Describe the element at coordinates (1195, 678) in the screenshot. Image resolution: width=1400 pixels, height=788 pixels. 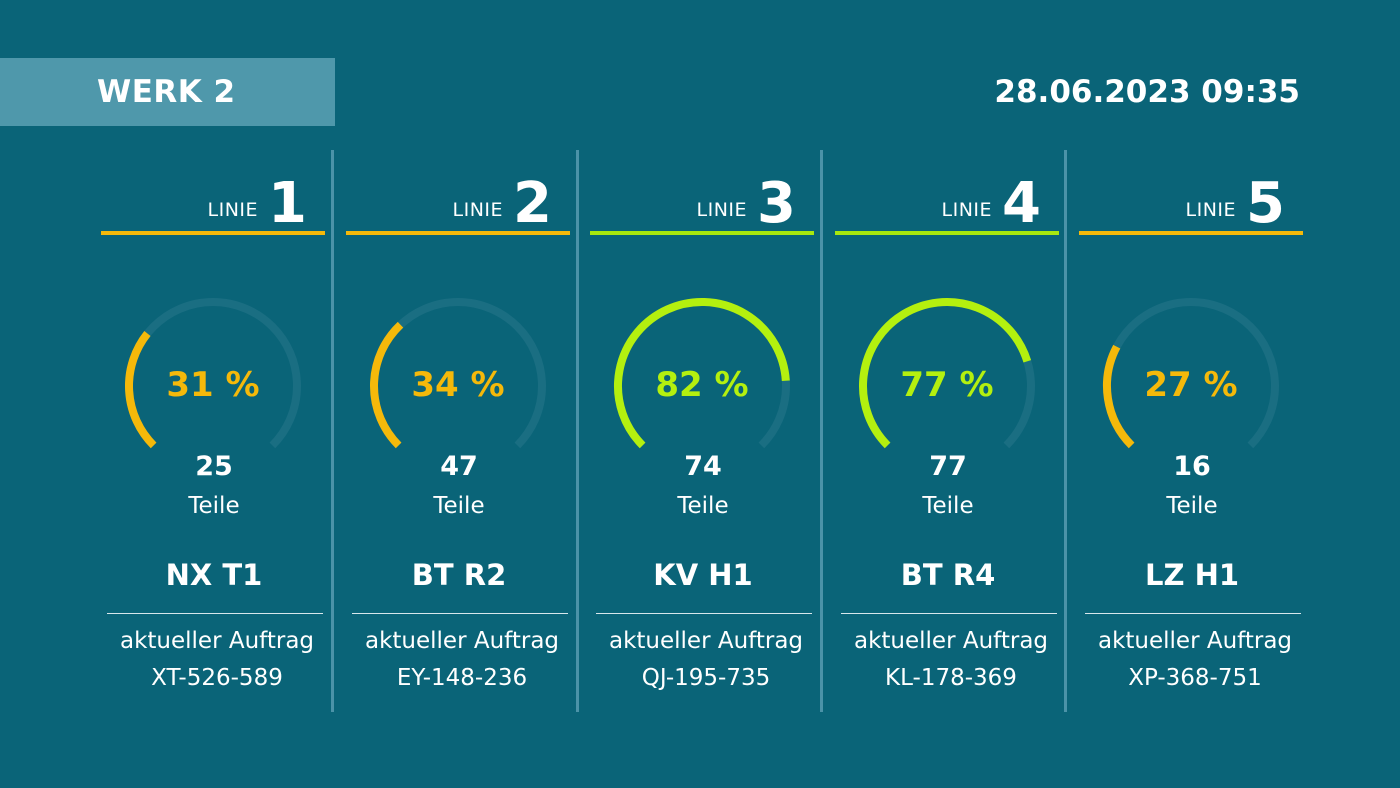
I see `order-id: XP-368-751` at that location.